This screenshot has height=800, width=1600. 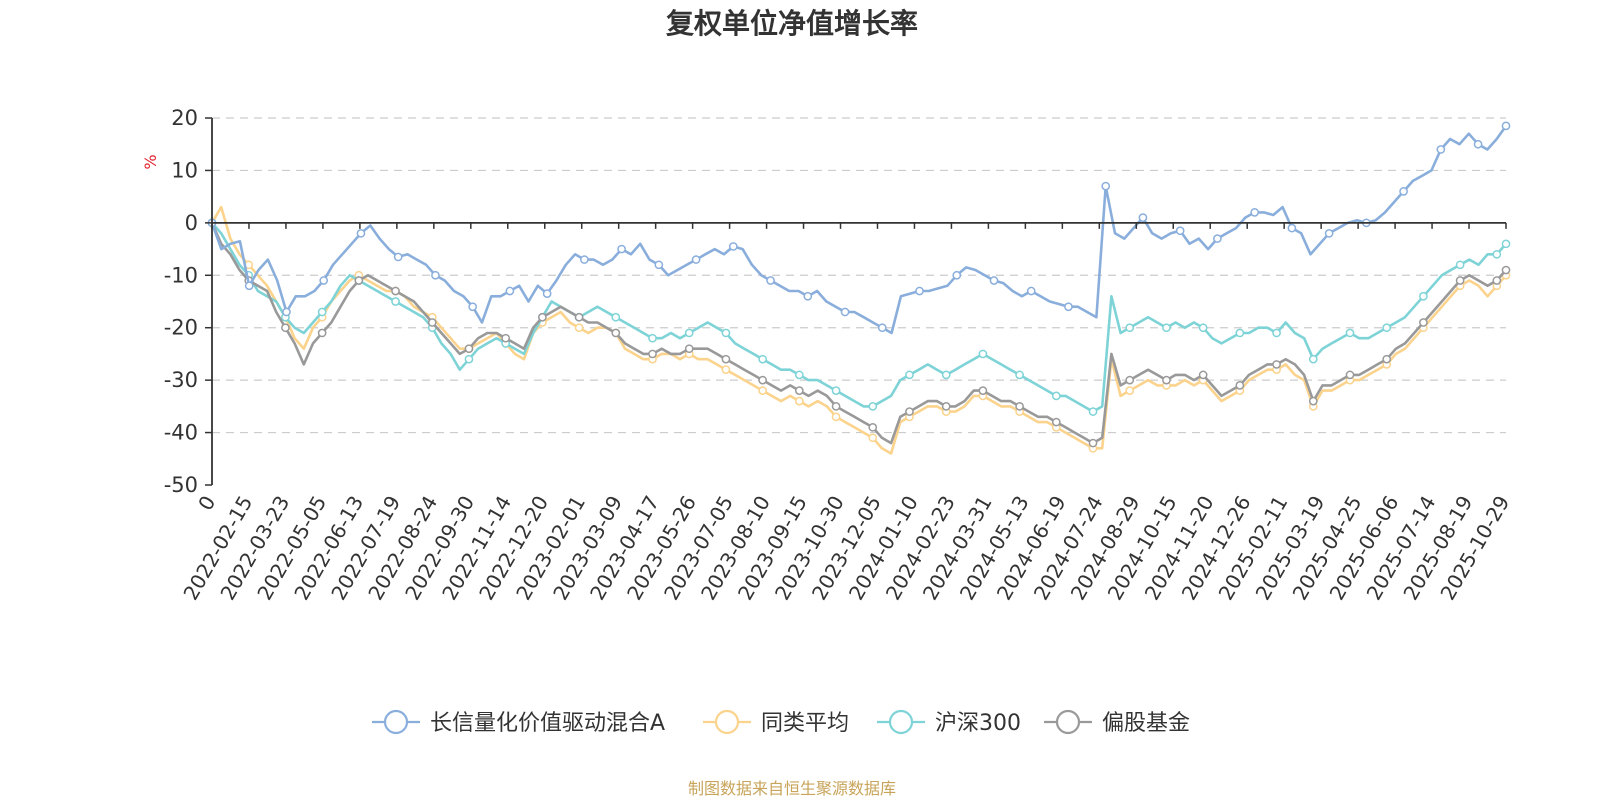 What do you see at coordinates (184, 170) in the screenshot?
I see `y-tick-label: 10` at bounding box center [184, 170].